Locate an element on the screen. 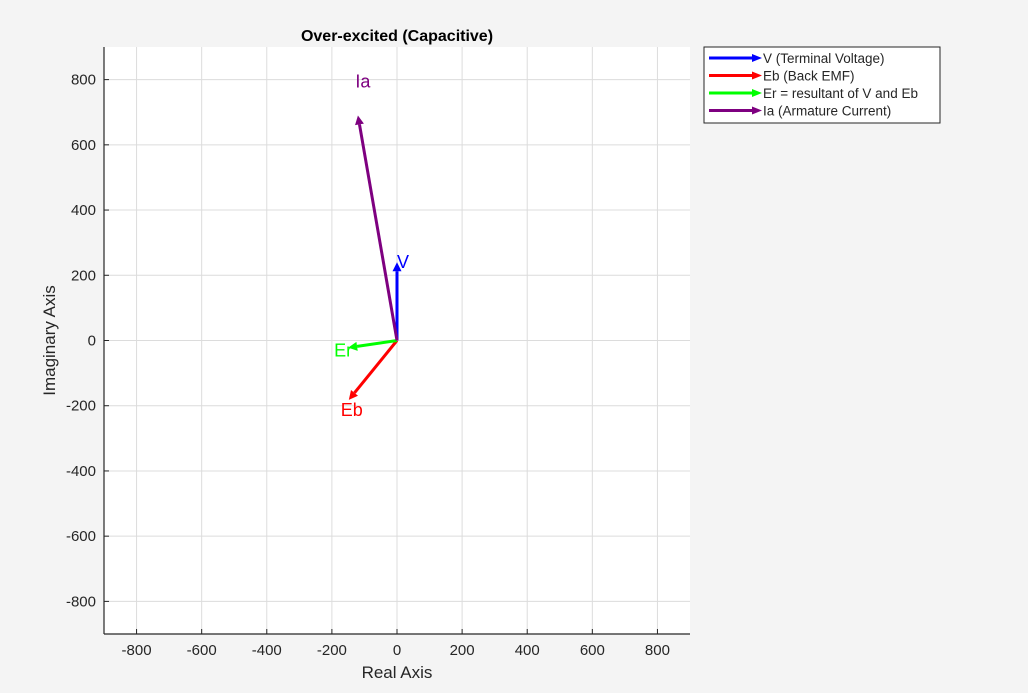 Image resolution: width=1028 pixels, height=693 pixels. y-tick-label: -200 is located at coordinates (81, 406).